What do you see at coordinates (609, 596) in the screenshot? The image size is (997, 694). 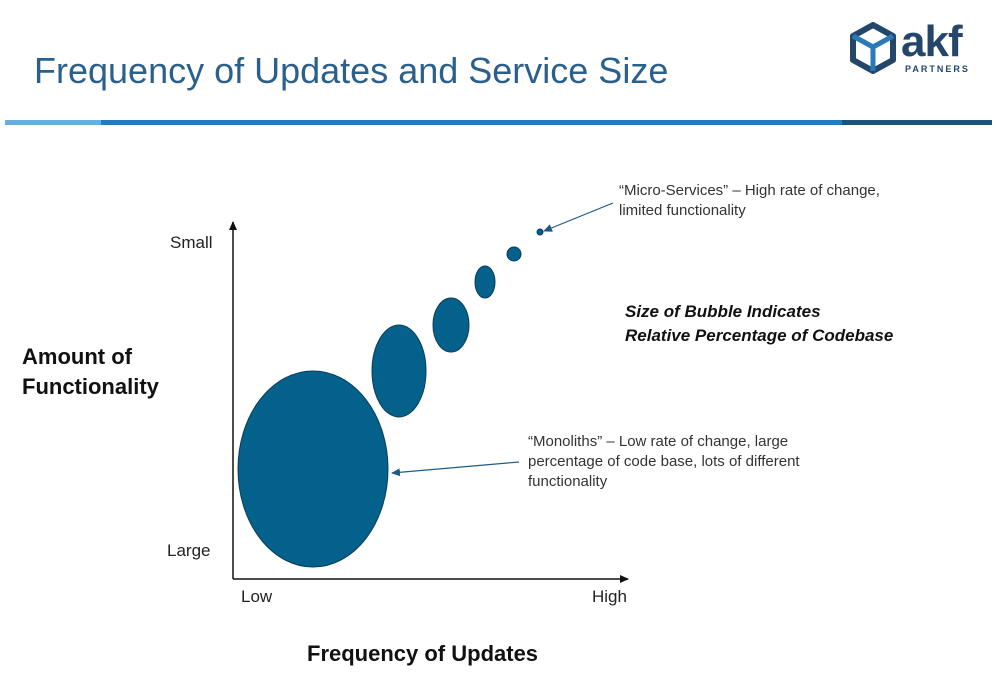 I see `x-axis-right-label: High` at bounding box center [609, 596].